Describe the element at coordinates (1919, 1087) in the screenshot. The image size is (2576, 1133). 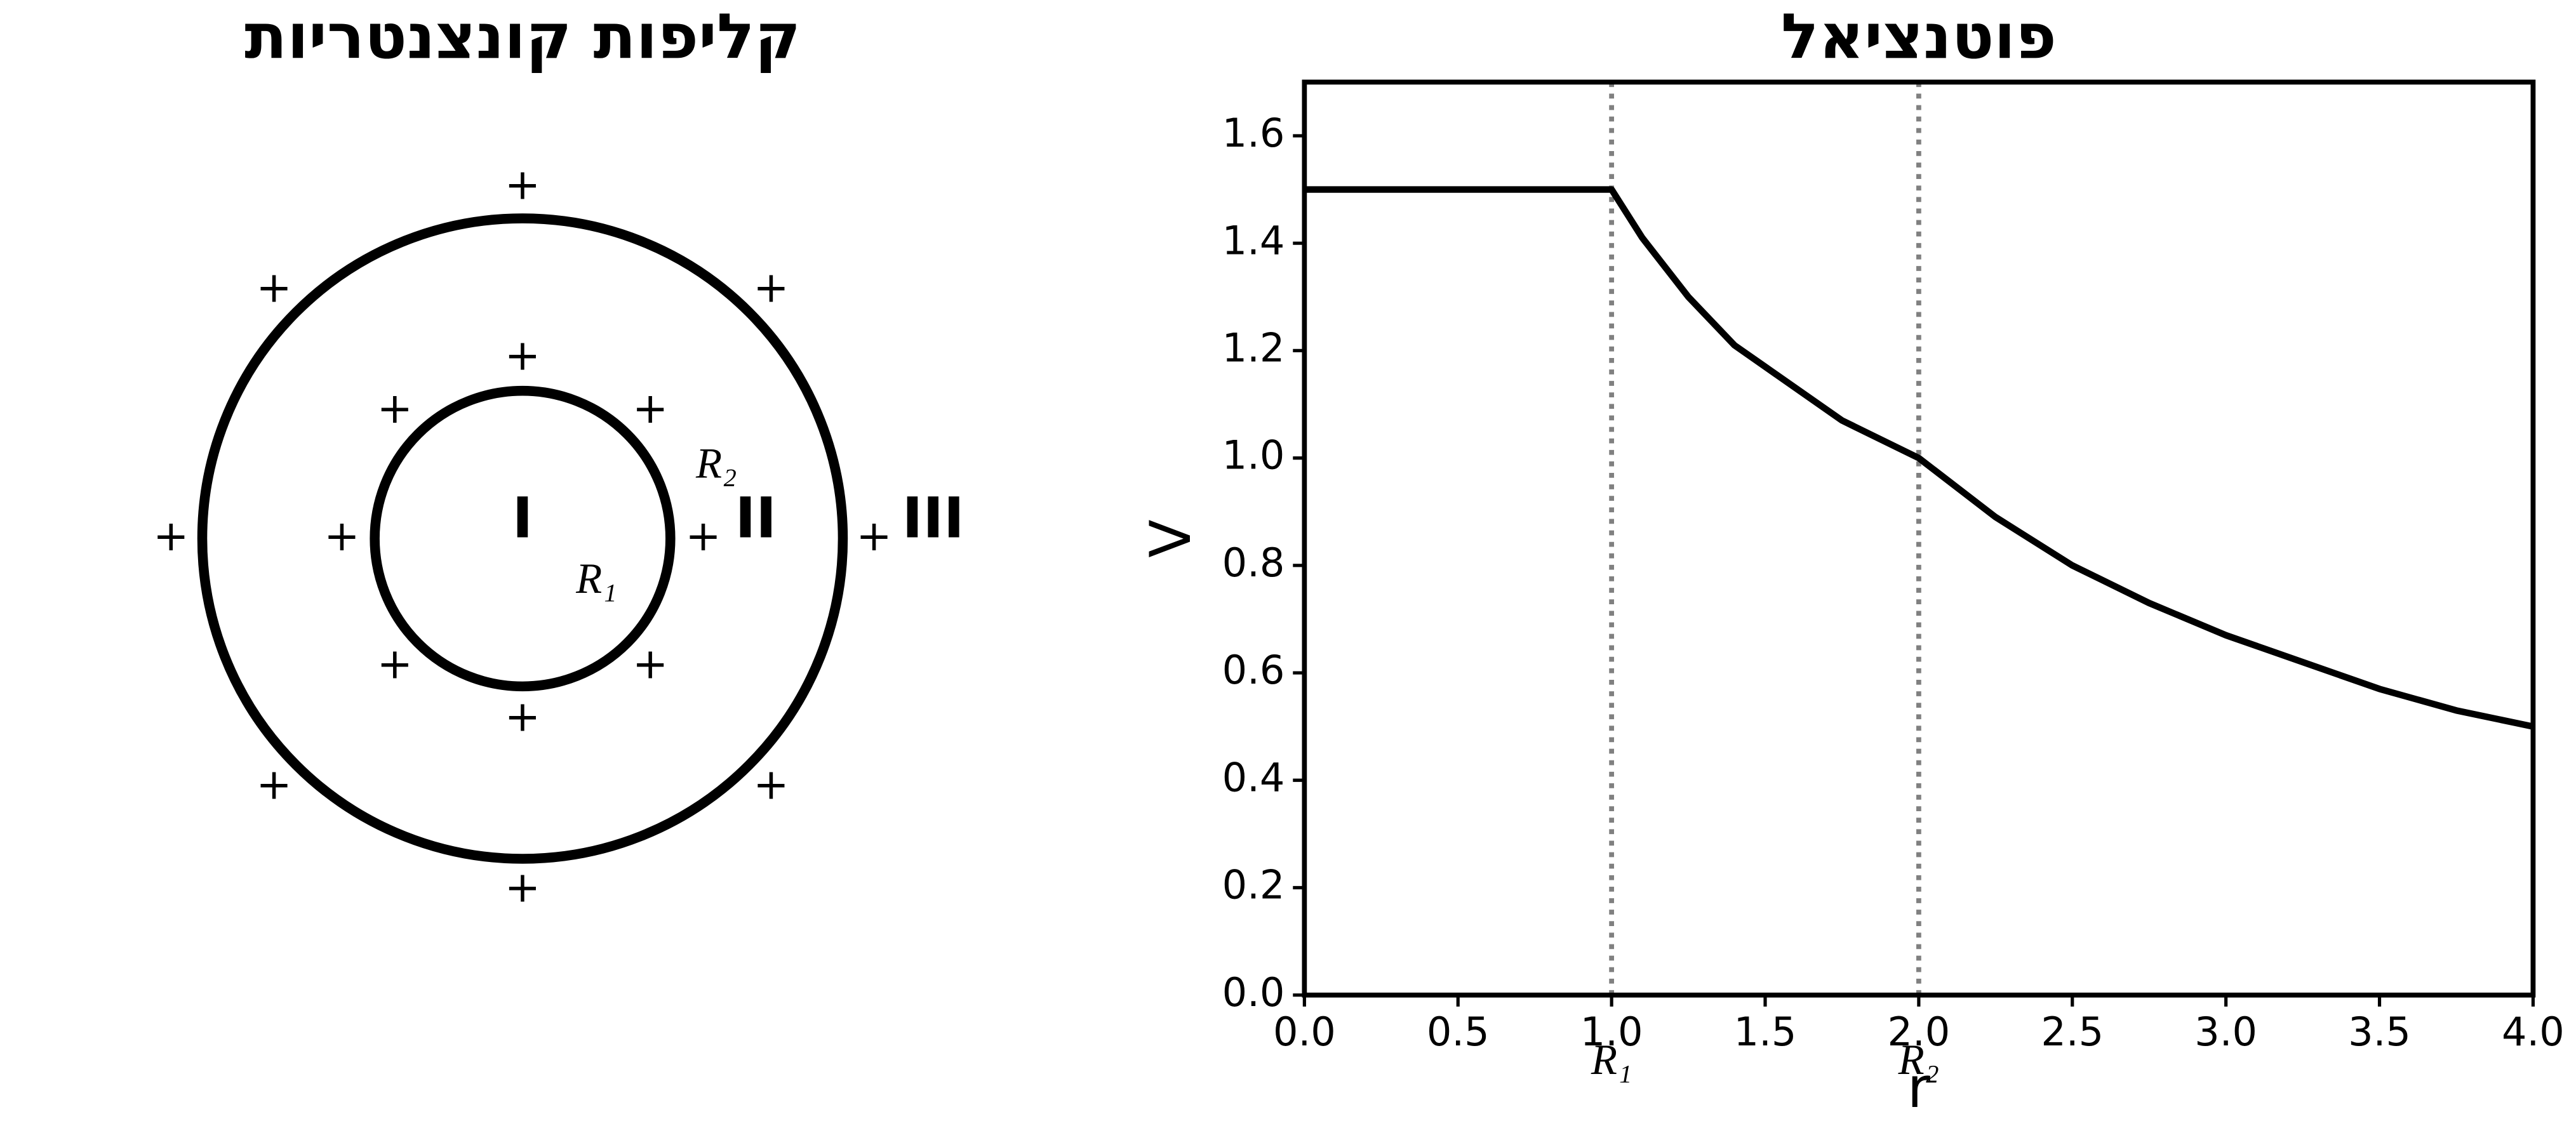
I see `x-axis-label: r` at that location.